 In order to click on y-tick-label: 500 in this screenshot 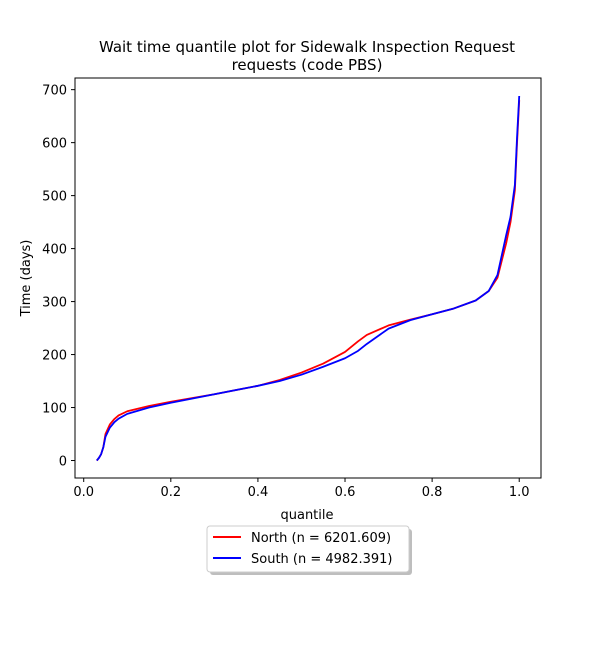, I will do `click(54, 197)`.